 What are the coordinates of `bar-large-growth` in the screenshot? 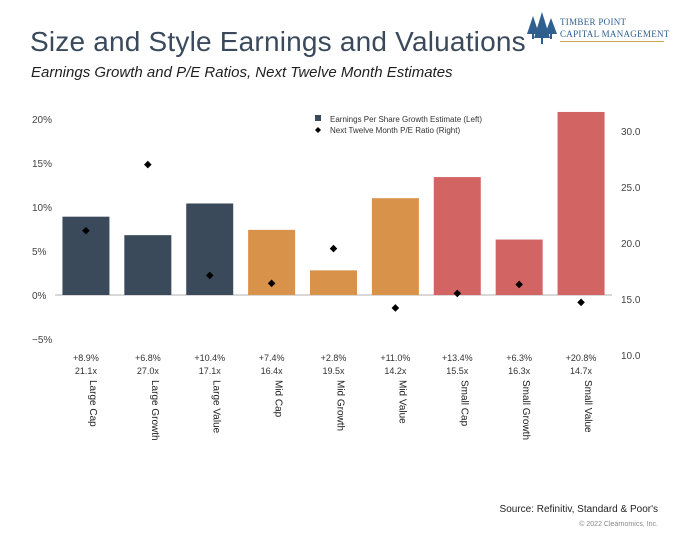 It's located at (148, 265).